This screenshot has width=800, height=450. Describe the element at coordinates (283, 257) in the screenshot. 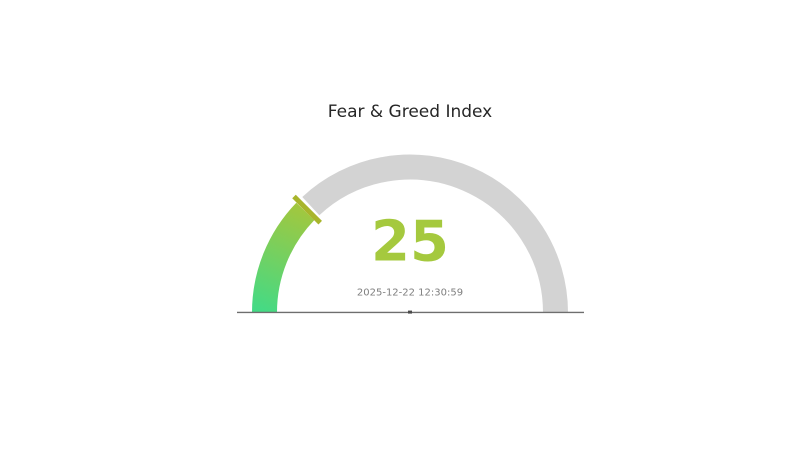

I see `gauge-value-arc` at that location.